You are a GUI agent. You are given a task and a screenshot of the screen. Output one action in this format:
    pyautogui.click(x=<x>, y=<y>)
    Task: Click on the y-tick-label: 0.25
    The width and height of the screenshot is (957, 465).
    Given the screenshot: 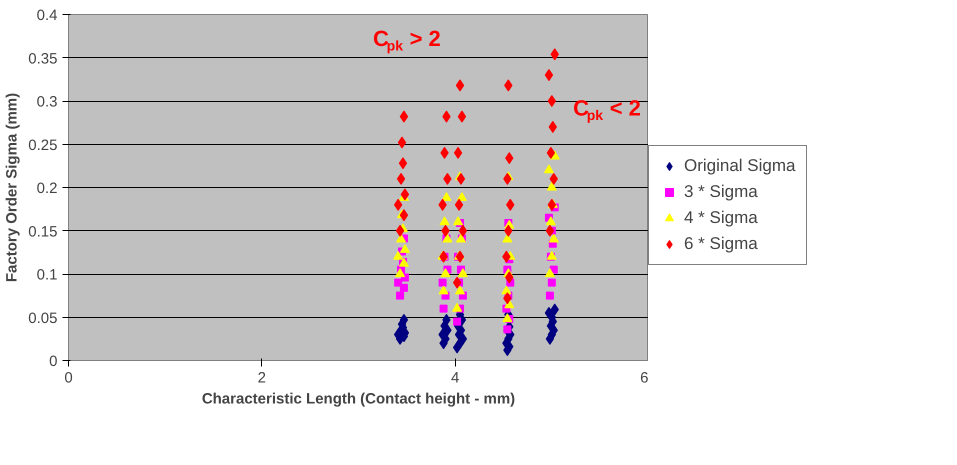 What is the action you would take?
    pyautogui.click(x=43, y=145)
    